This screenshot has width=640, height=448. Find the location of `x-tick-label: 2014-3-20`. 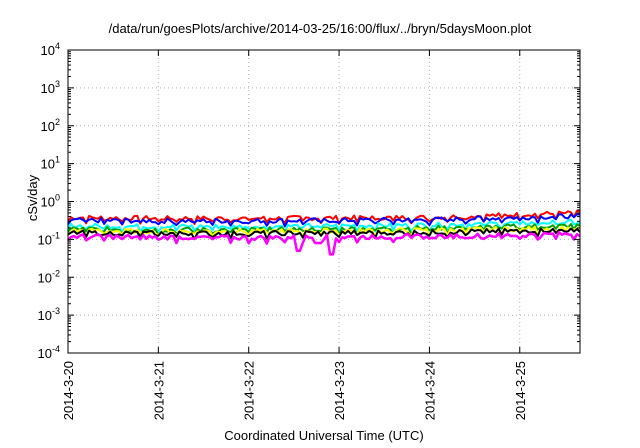

x-tick-label: 2014-3-20 is located at coordinates (68, 390).